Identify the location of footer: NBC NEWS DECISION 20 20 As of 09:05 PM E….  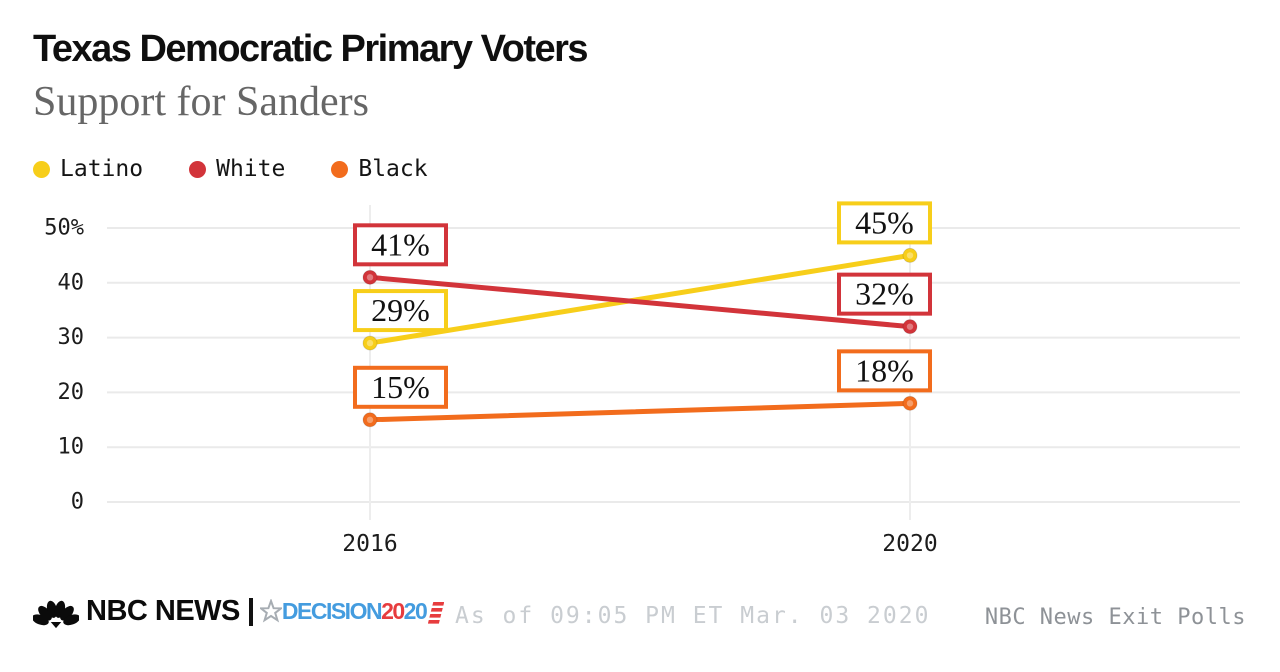
(640, 615).